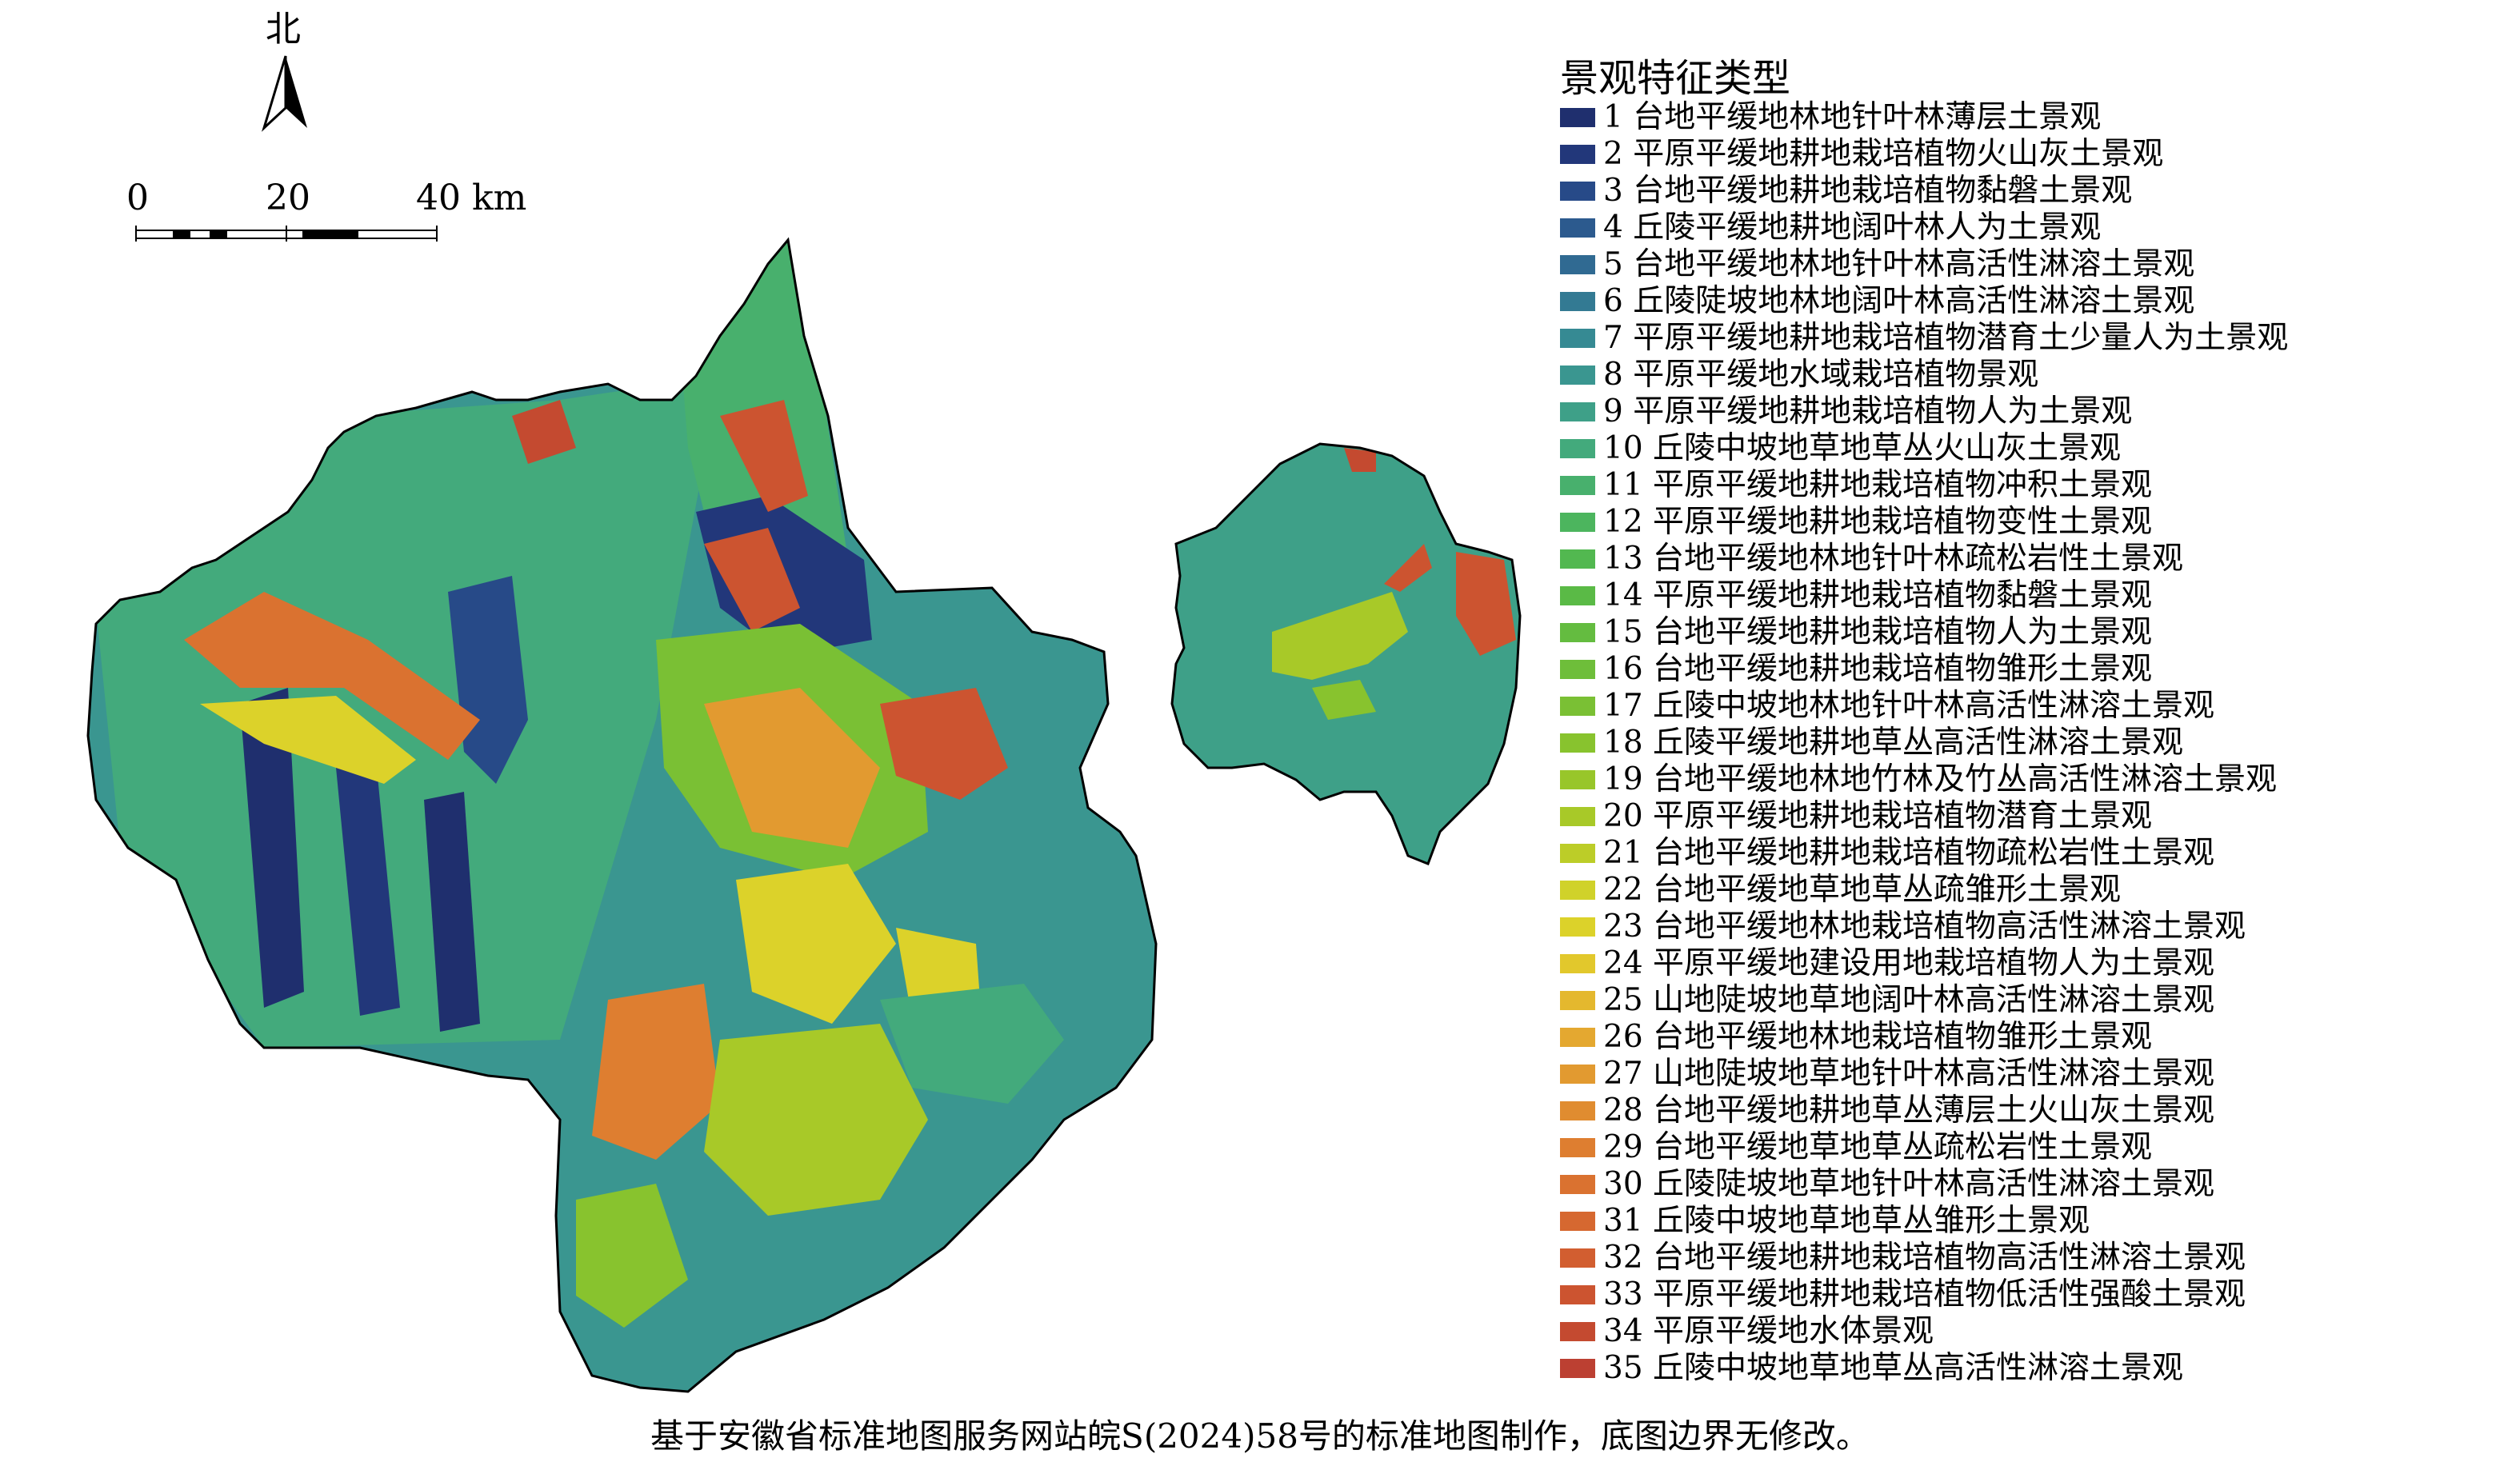 The width and height of the screenshot is (2520, 1466). Describe the element at coordinates (1909, 1184) in the screenshot. I see `legend-label: 30 丘陵陡坡地草地针叶林高活性淋溶土景观` at that location.